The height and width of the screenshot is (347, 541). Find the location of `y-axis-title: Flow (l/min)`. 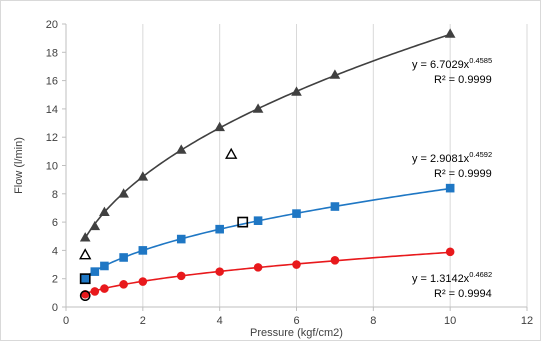

y-axis-title: Flow (l/min) is located at coordinates (19, 165).